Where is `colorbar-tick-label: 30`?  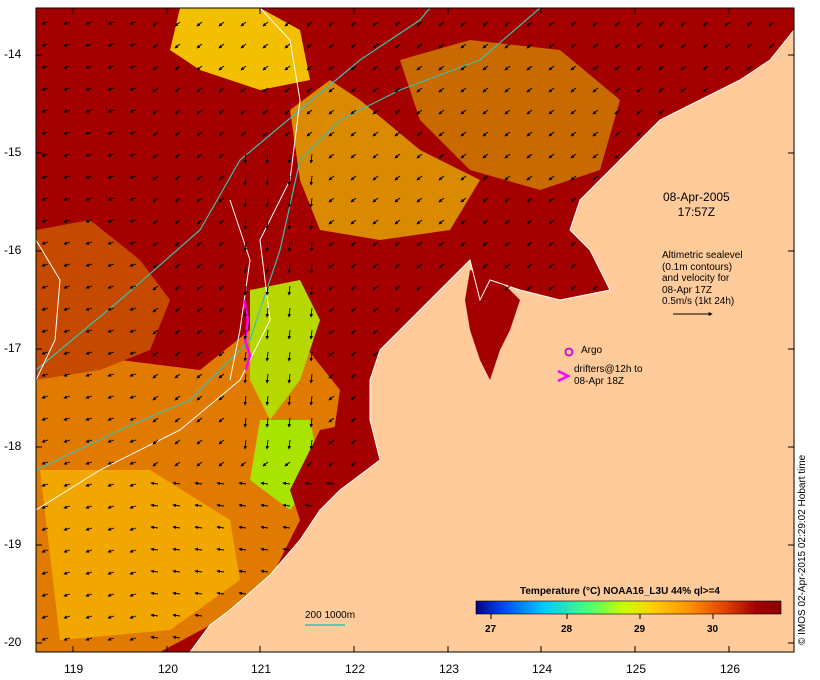
colorbar-tick-label: 30 is located at coordinates (713, 629).